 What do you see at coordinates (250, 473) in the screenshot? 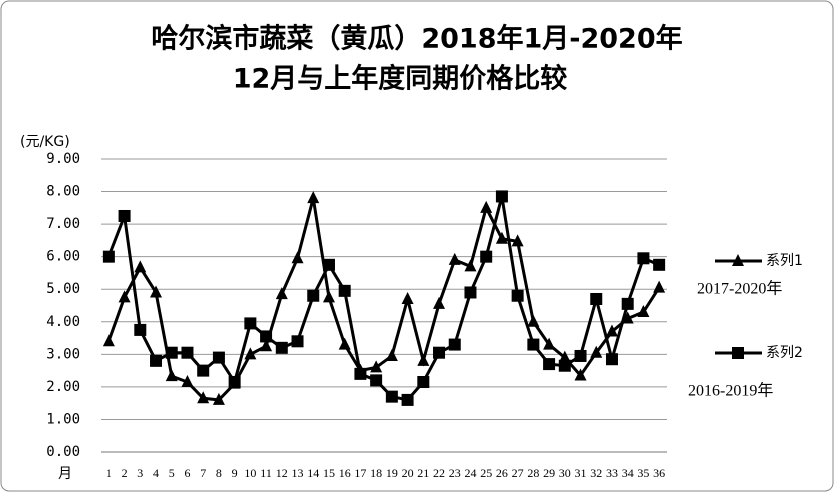
I see `x-tick-label: 10` at bounding box center [250, 473].